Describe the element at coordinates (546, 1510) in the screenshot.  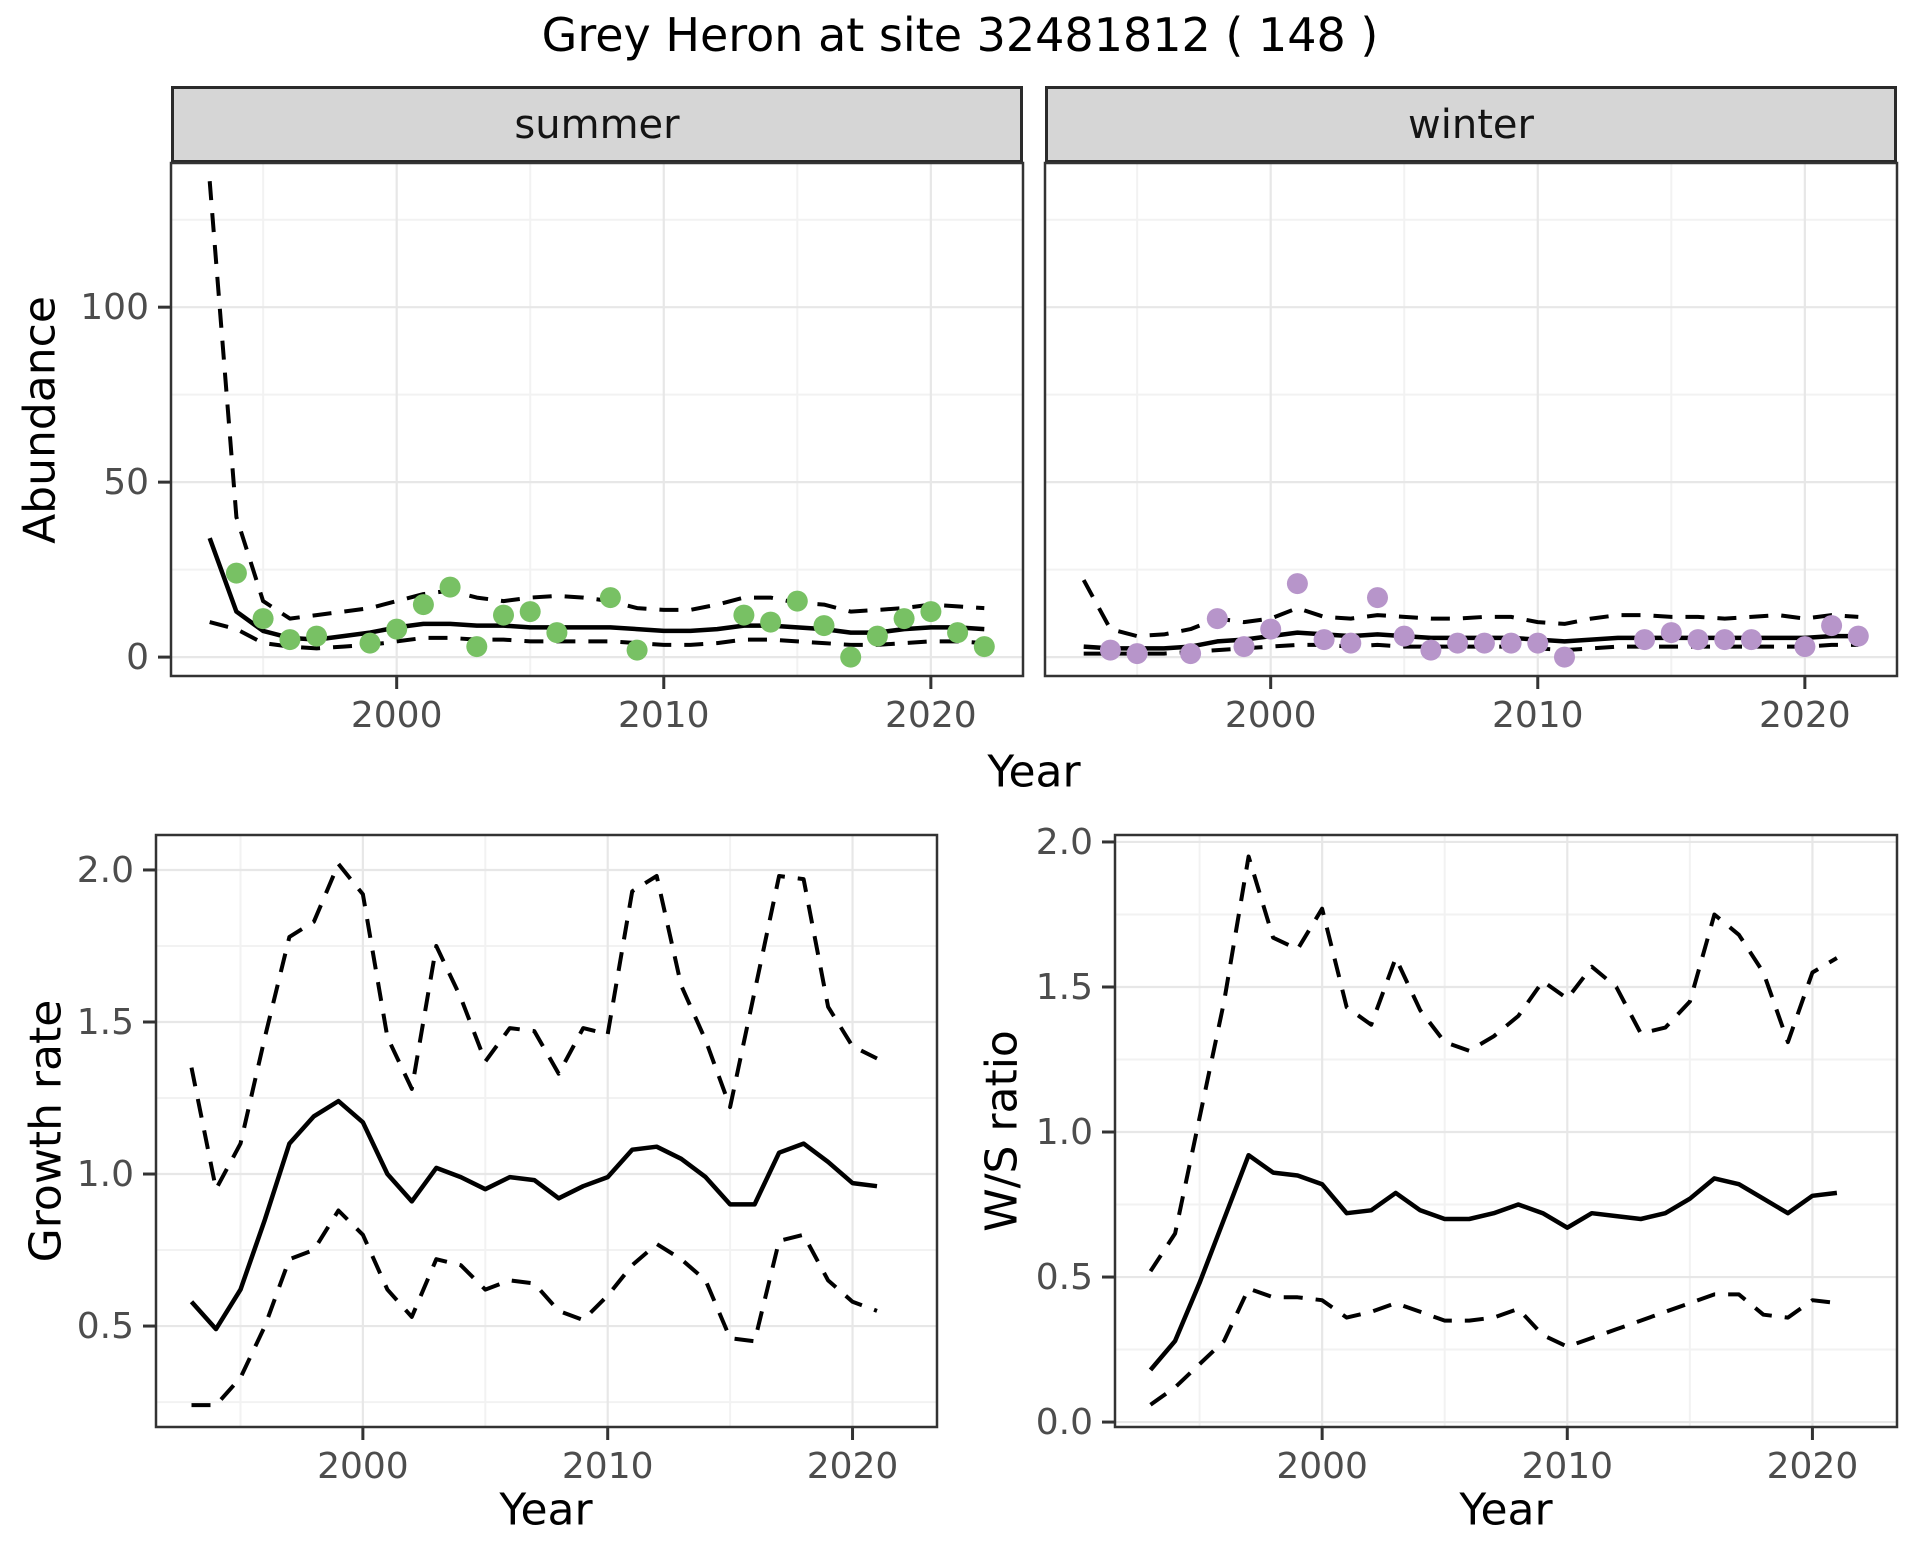
I see `x-axis-title-year-bottom-left: Year` at that location.